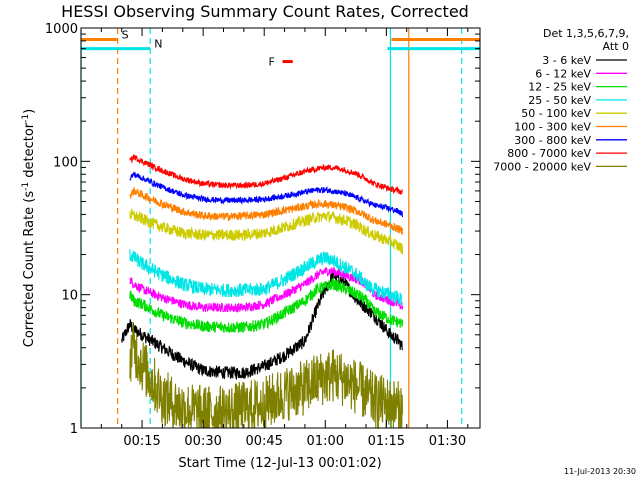  Describe the element at coordinates (158, 44) in the screenshot. I see `flag-label-n: N` at that location.